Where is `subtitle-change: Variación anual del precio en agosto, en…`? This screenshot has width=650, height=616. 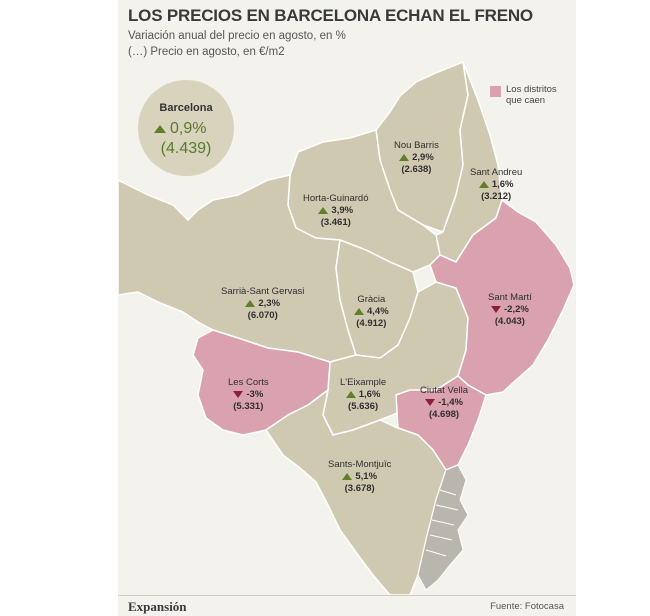 subtitle-change: Variación anual del precio en agosto, en… is located at coordinates (237, 36).